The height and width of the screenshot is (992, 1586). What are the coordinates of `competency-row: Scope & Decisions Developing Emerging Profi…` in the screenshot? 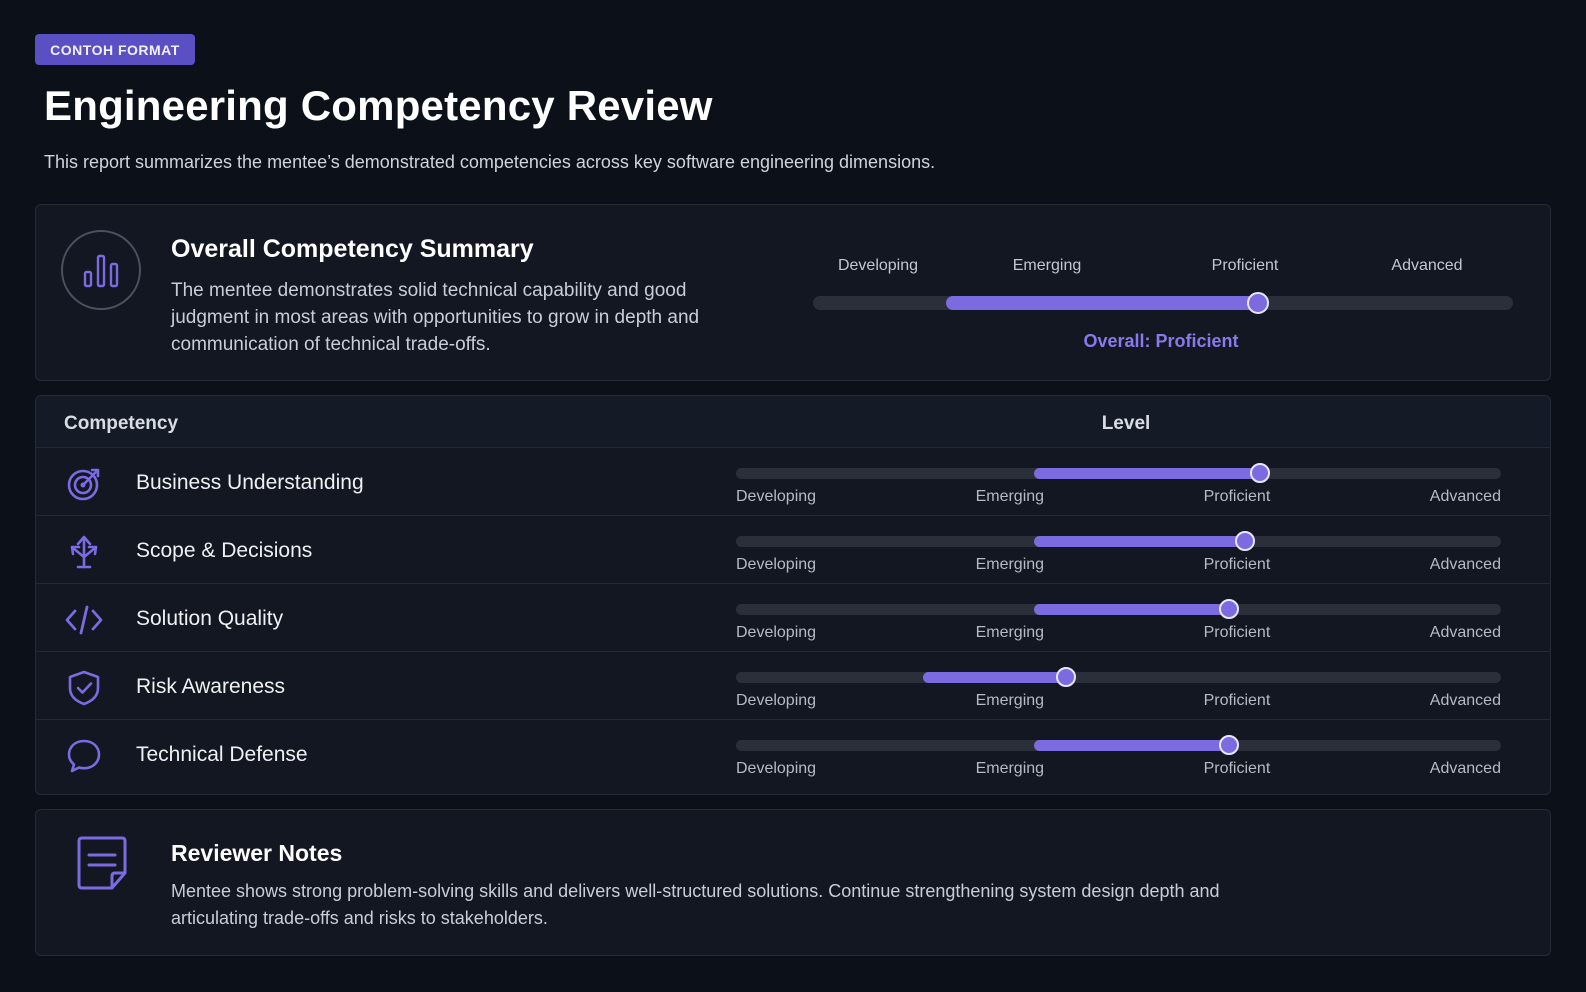 It's located at (793, 550).